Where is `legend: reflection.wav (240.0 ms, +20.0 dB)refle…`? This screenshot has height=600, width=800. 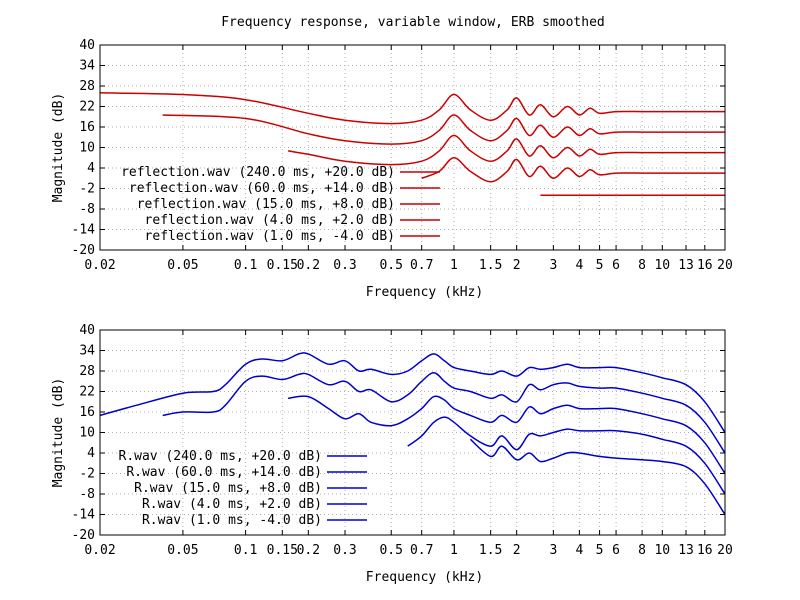
legend: reflection.wav (240.0 ms, +20.0 dB)refle… is located at coordinates (280, 204).